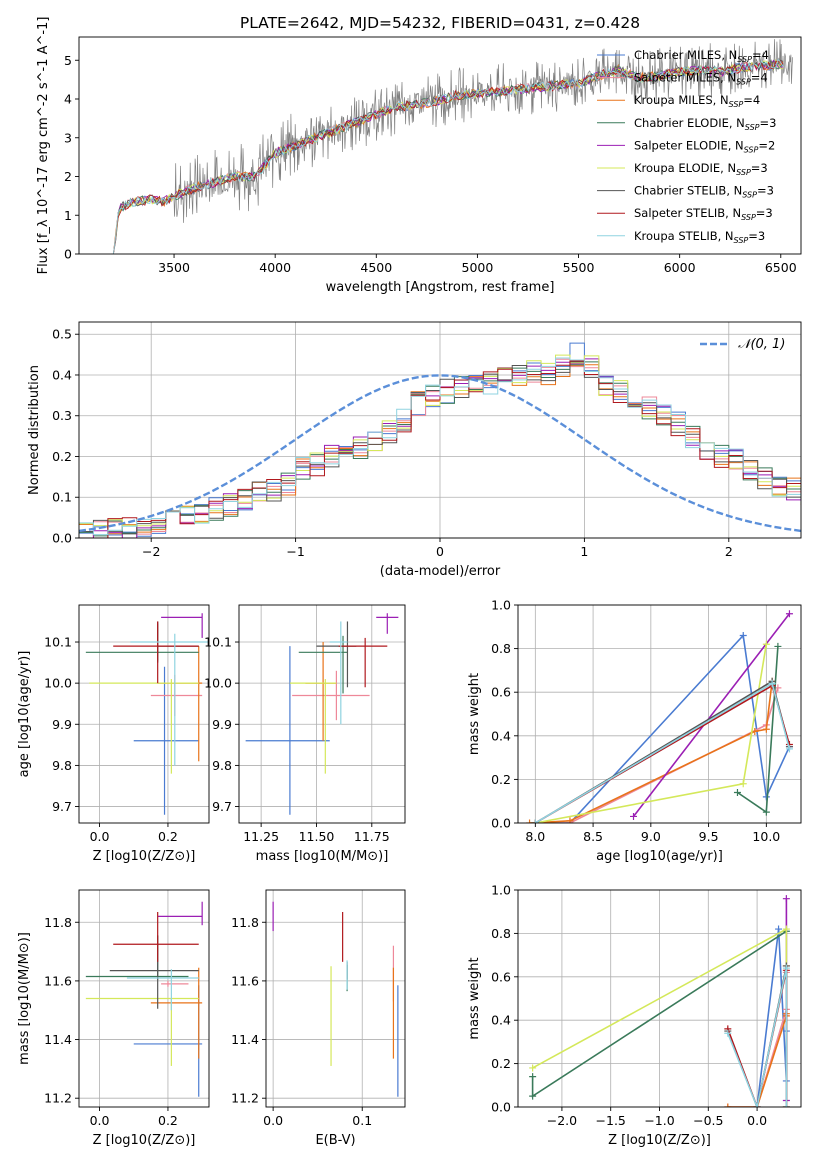 The width and height of the screenshot is (819, 1170). I want to click on x-tick-label: 9.0, so click(651, 836).